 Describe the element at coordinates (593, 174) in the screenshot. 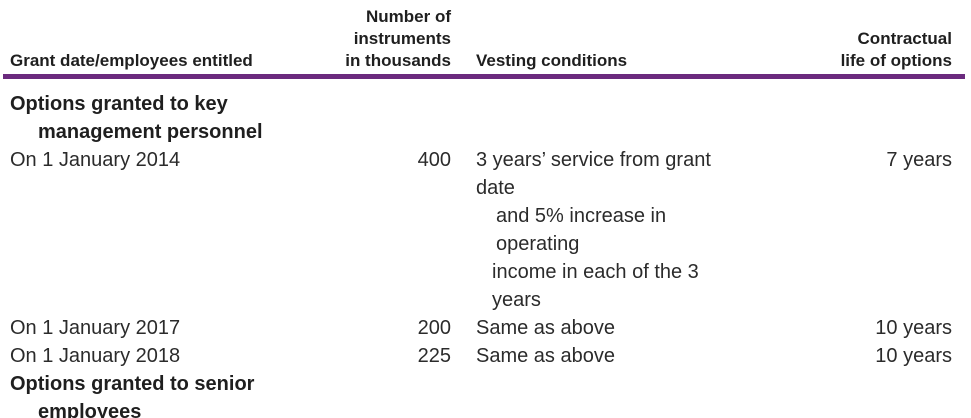

I see `vesting-line1: 3 years’ service from grant date` at that location.